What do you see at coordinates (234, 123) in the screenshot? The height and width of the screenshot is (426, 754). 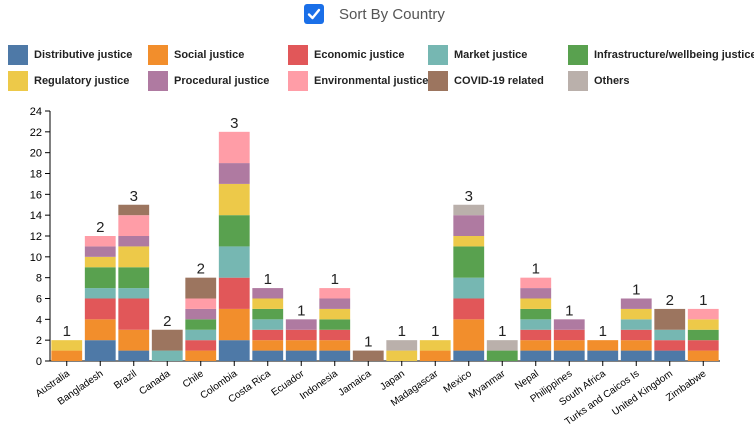 I see `bar-top-label: 3` at bounding box center [234, 123].